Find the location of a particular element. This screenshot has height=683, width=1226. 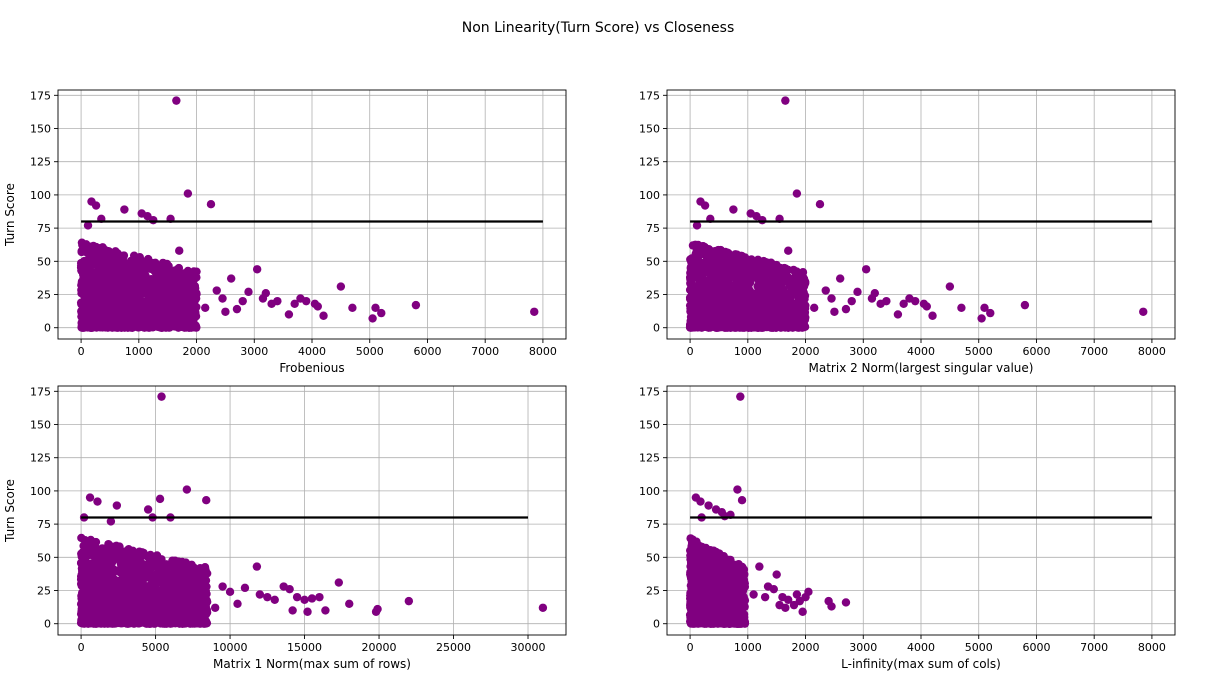

x-tick-label: 10000 is located at coordinates (230, 647).